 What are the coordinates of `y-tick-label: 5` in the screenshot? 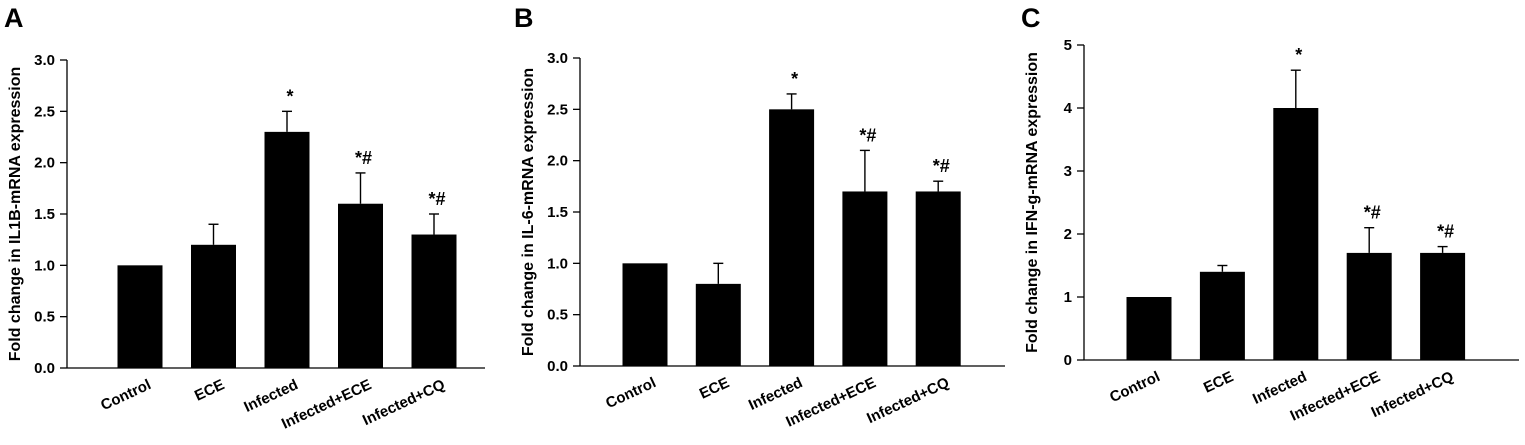 It's located at (1068, 45).